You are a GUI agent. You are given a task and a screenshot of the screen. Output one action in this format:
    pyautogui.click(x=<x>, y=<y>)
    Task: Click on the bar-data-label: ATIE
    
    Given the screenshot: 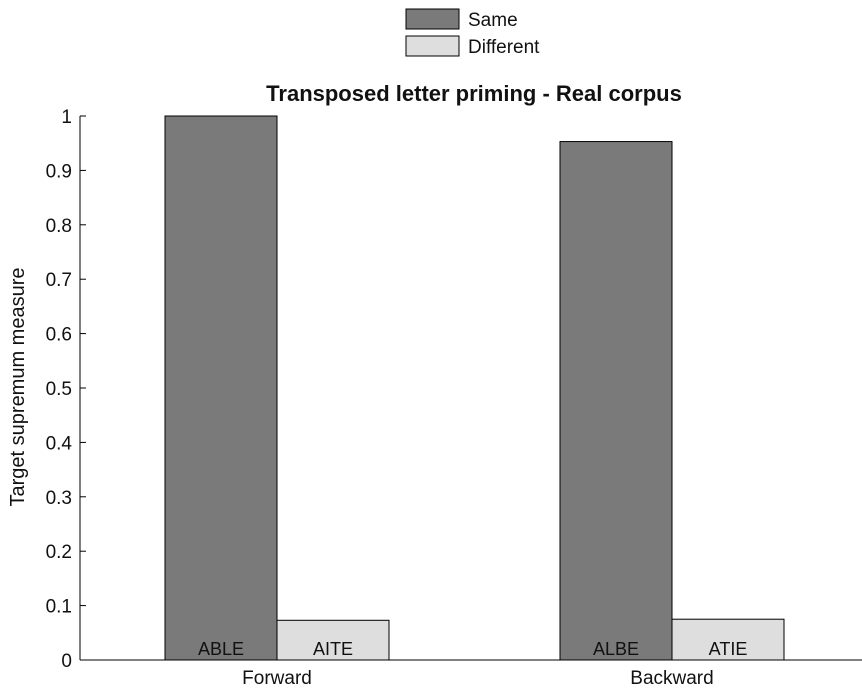 What is the action you would take?
    pyautogui.click(x=728, y=649)
    